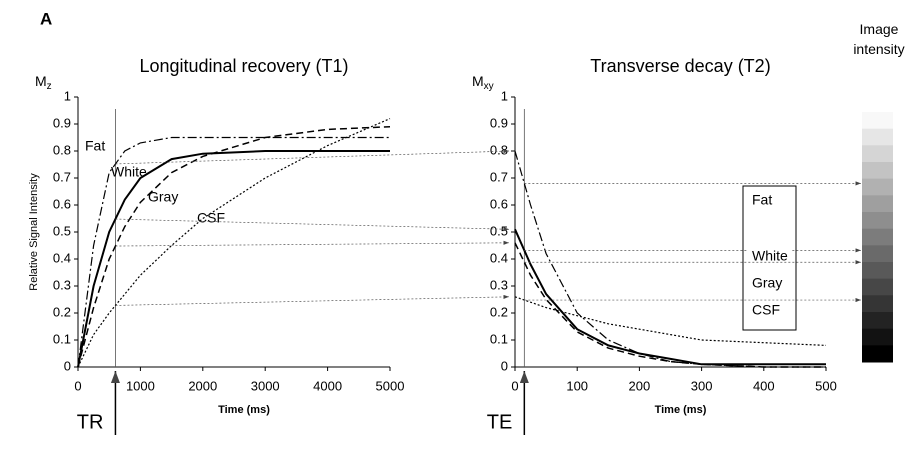 Image resolution: width=915 pixels, height=450 pixels. I want to click on x-tick-label: 2000, so click(202, 385).